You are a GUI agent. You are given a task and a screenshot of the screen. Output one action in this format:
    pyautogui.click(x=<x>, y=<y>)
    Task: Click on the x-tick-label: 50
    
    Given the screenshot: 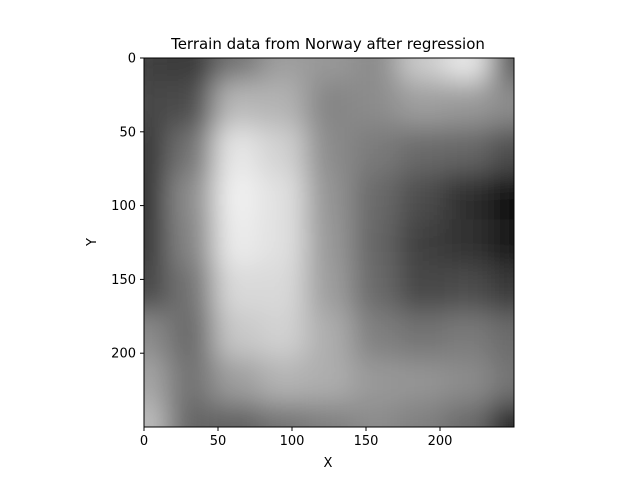 What is the action you would take?
    pyautogui.click(x=218, y=441)
    